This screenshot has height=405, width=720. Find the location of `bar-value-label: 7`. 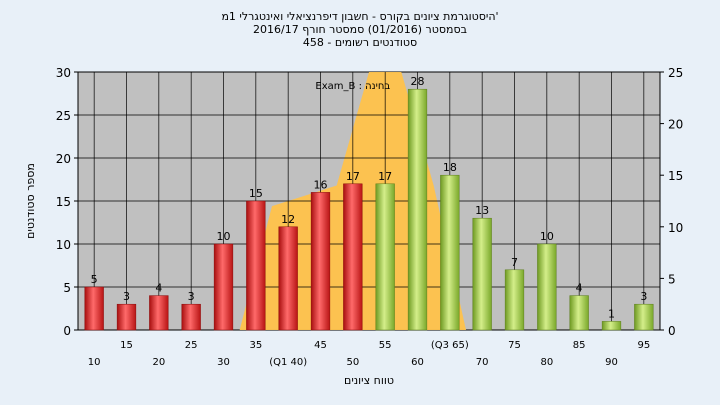

bar-value-label: 7 is located at coordinates (514, 262).